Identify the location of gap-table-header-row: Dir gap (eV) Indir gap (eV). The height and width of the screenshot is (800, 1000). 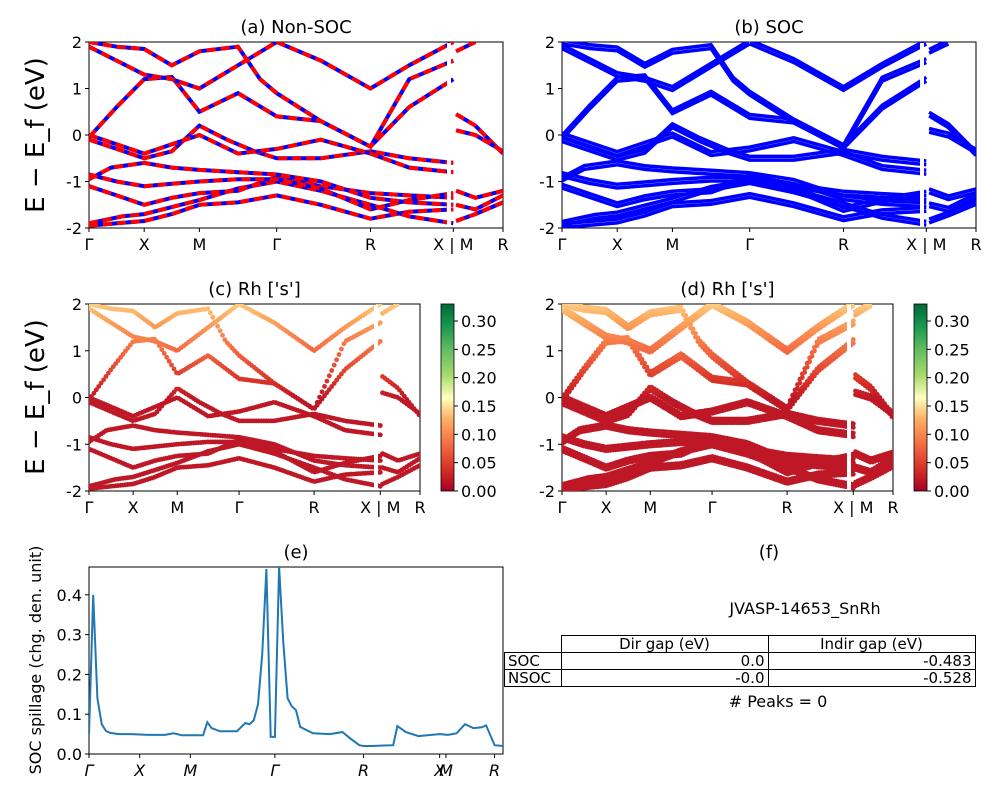
(740, 644).